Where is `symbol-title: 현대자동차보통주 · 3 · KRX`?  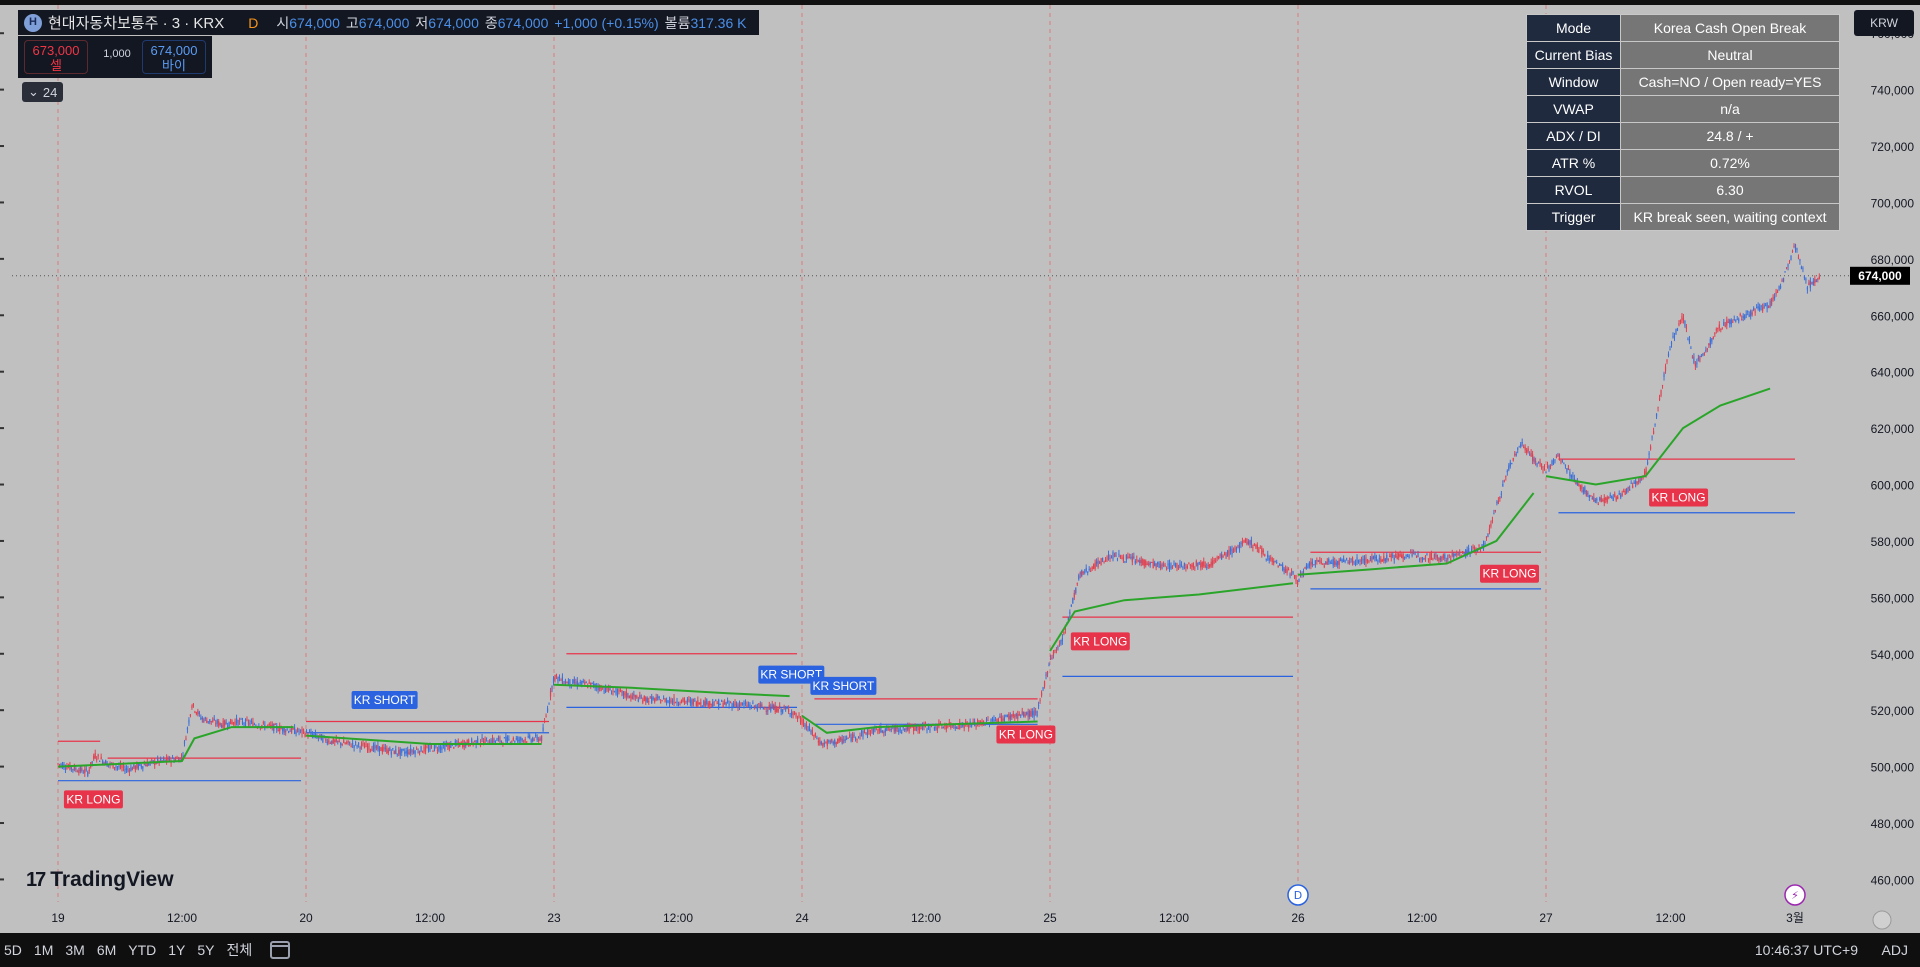
symbol-title: 현대자동차보통주 · 3 · KRX is located at coordinates (136, 23).